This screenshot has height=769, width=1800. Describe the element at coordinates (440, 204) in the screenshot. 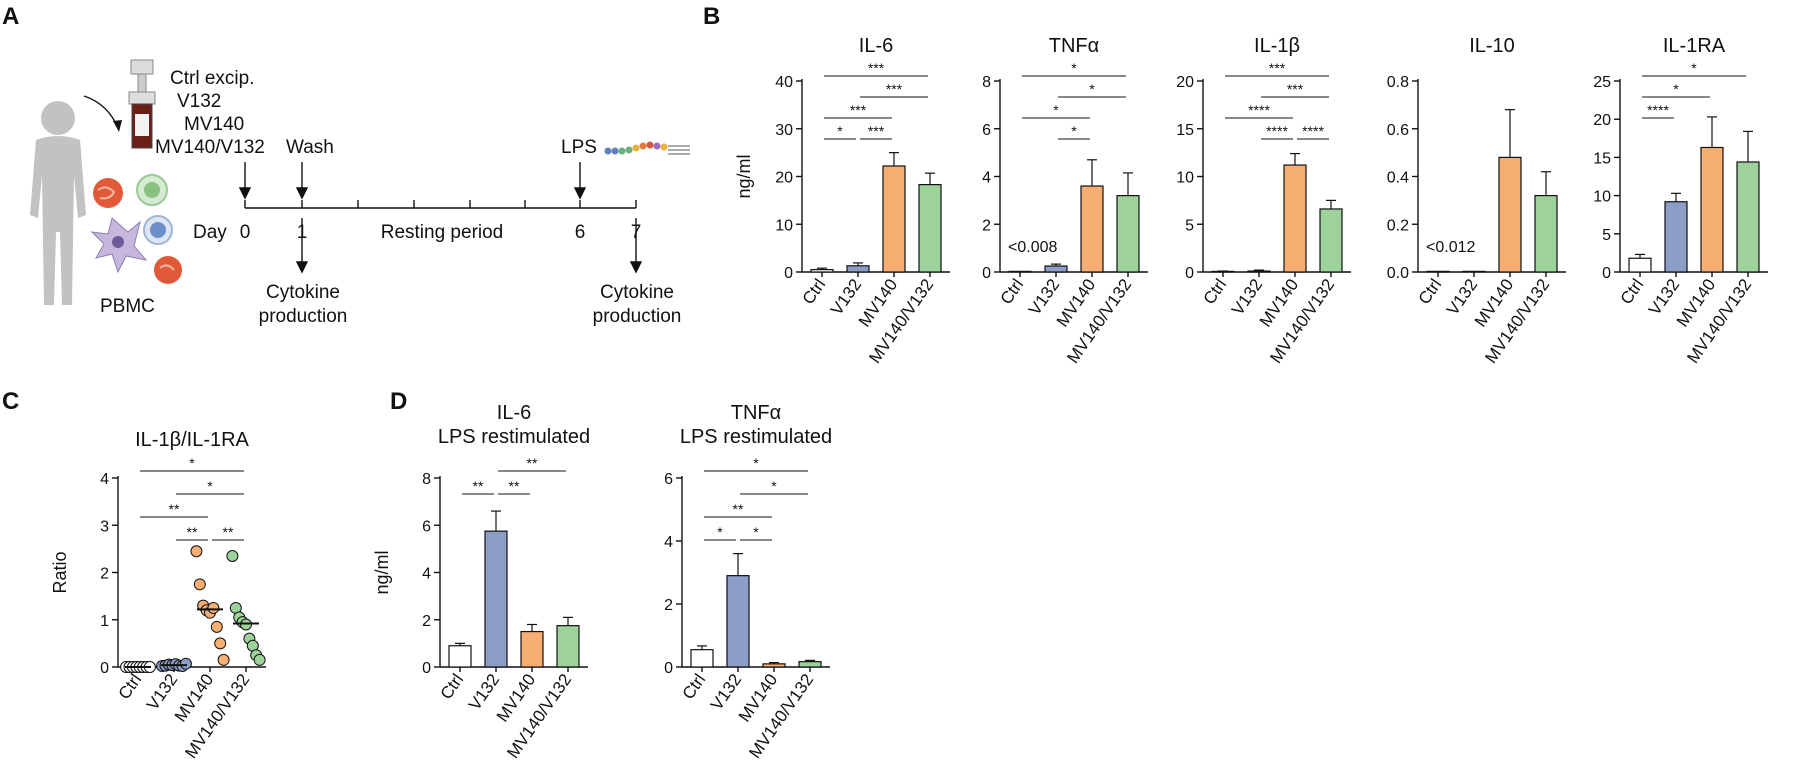

I see `timeline-axis` at that location.